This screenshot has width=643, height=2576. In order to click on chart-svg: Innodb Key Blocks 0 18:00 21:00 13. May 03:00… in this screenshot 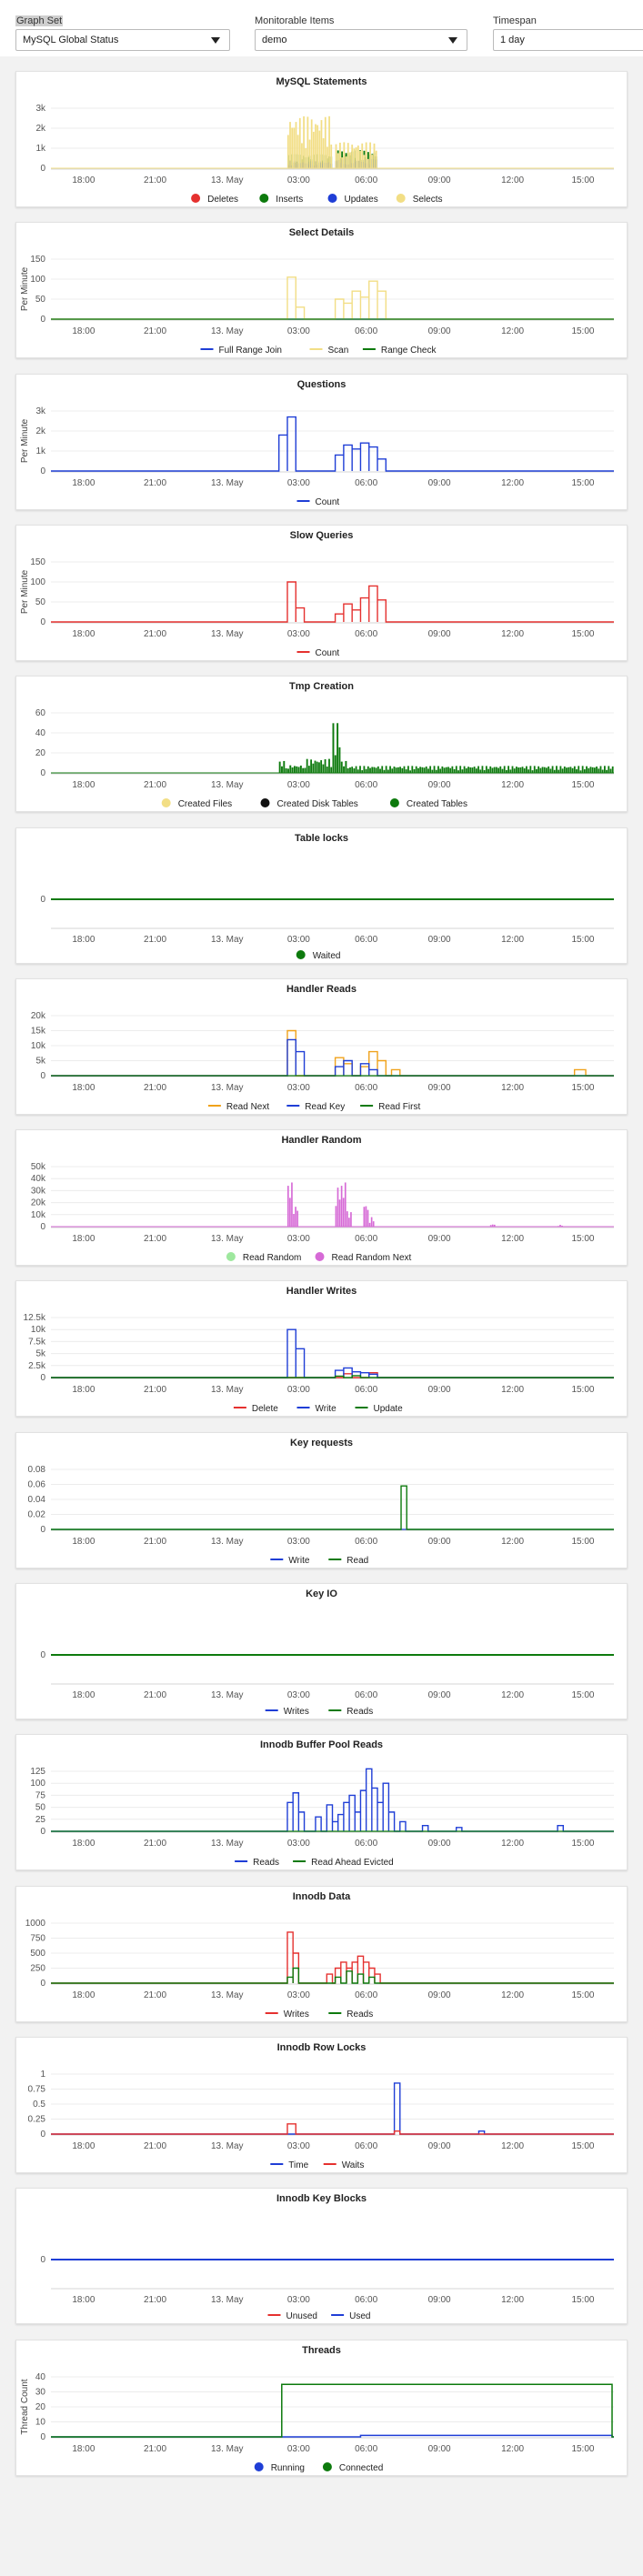, I will do `click(327, 2257)`.